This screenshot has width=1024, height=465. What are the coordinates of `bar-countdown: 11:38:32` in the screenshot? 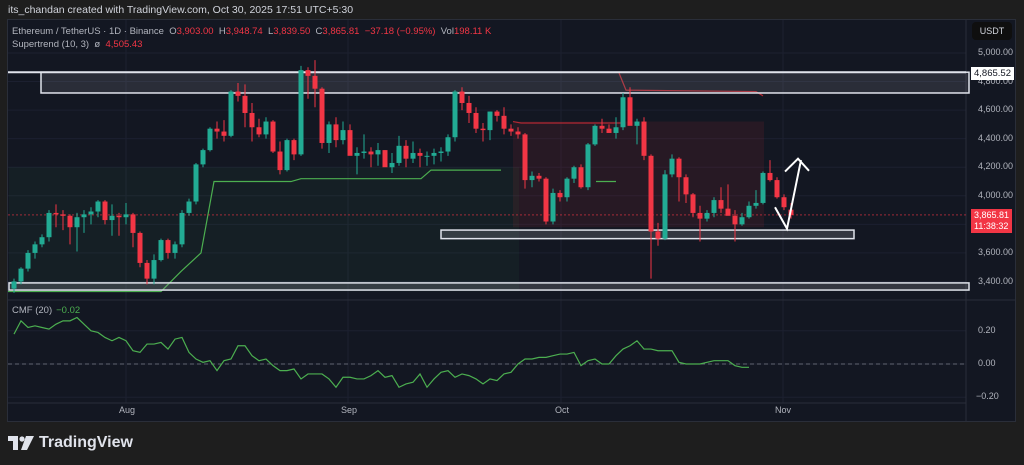 It's located at (991, 226).